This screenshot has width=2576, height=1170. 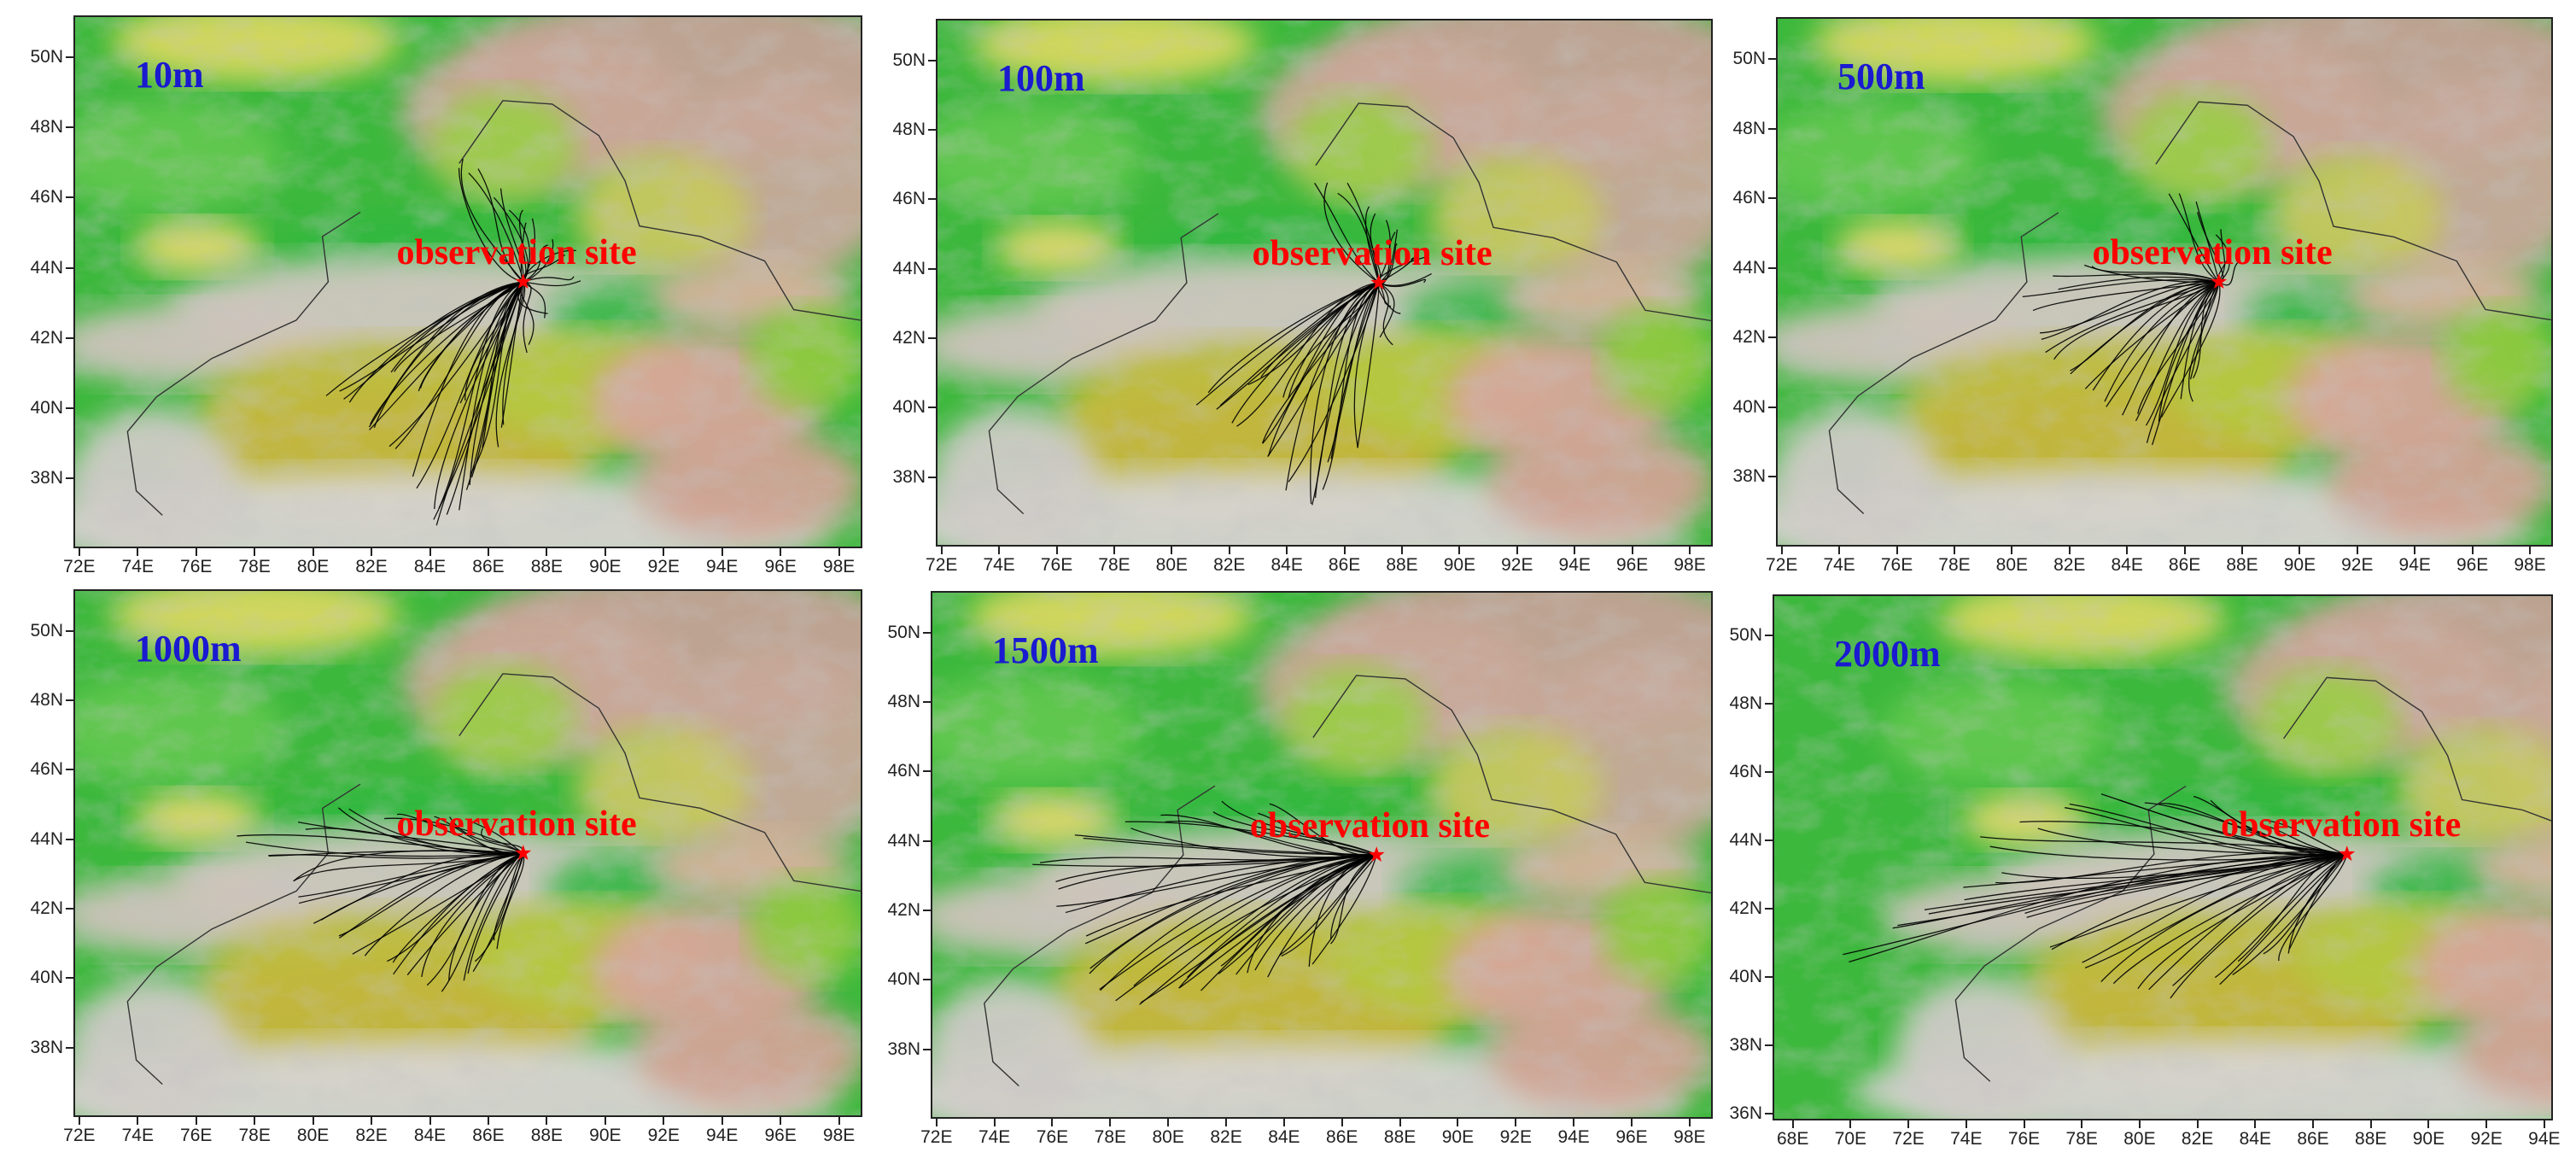 What do you see at coordinates (1376, 854) in the screenshot?
I see `observation-site-star-icon` at bounding box center [1376, 854].